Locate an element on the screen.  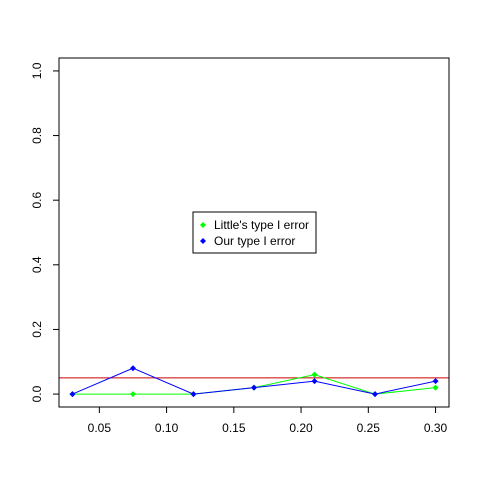
x-tick-label: 0.05 is located at coordinates (100, 428).